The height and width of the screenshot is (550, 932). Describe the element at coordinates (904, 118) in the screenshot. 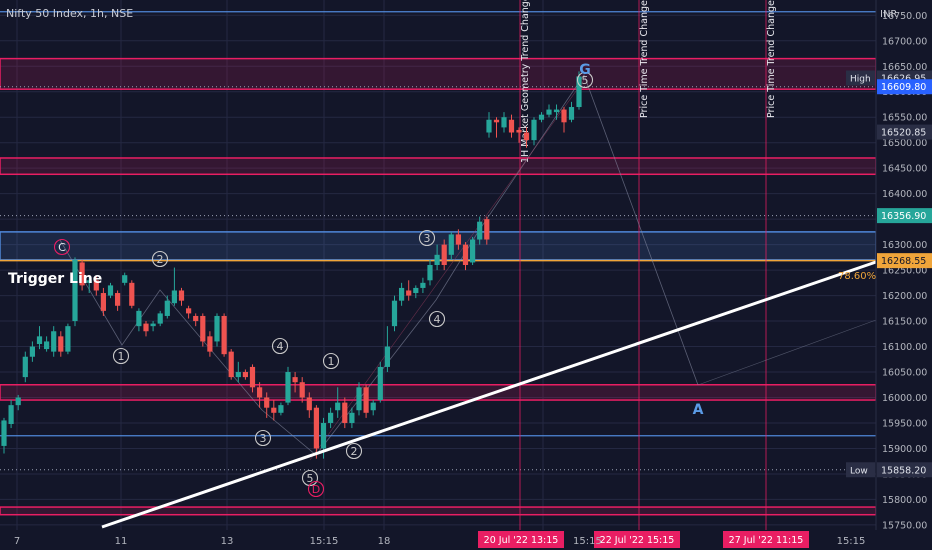

I see `y-tick-label: 16550.00` at that location.